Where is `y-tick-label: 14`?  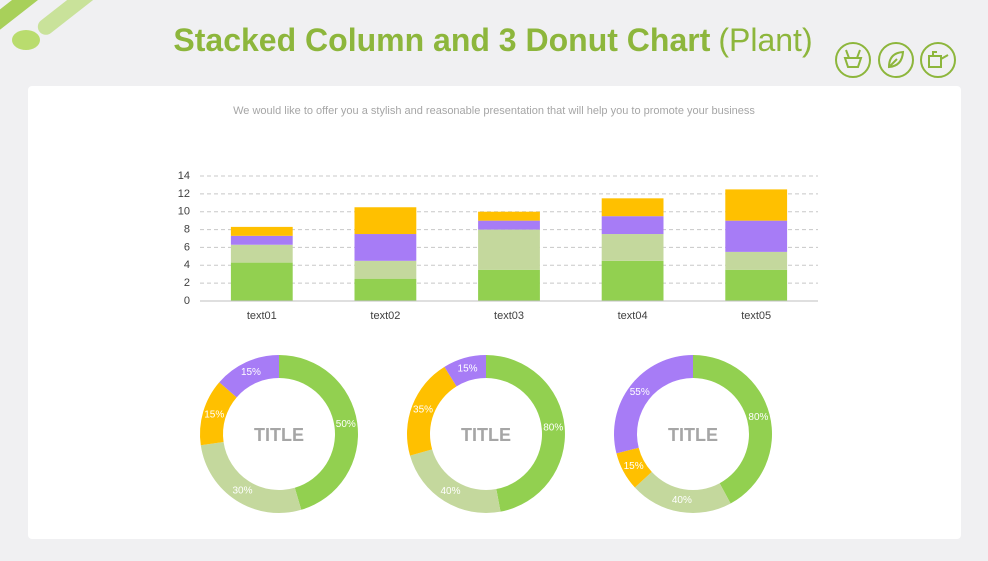 y-tick-label: 14 is located at coordinates (184, 176).